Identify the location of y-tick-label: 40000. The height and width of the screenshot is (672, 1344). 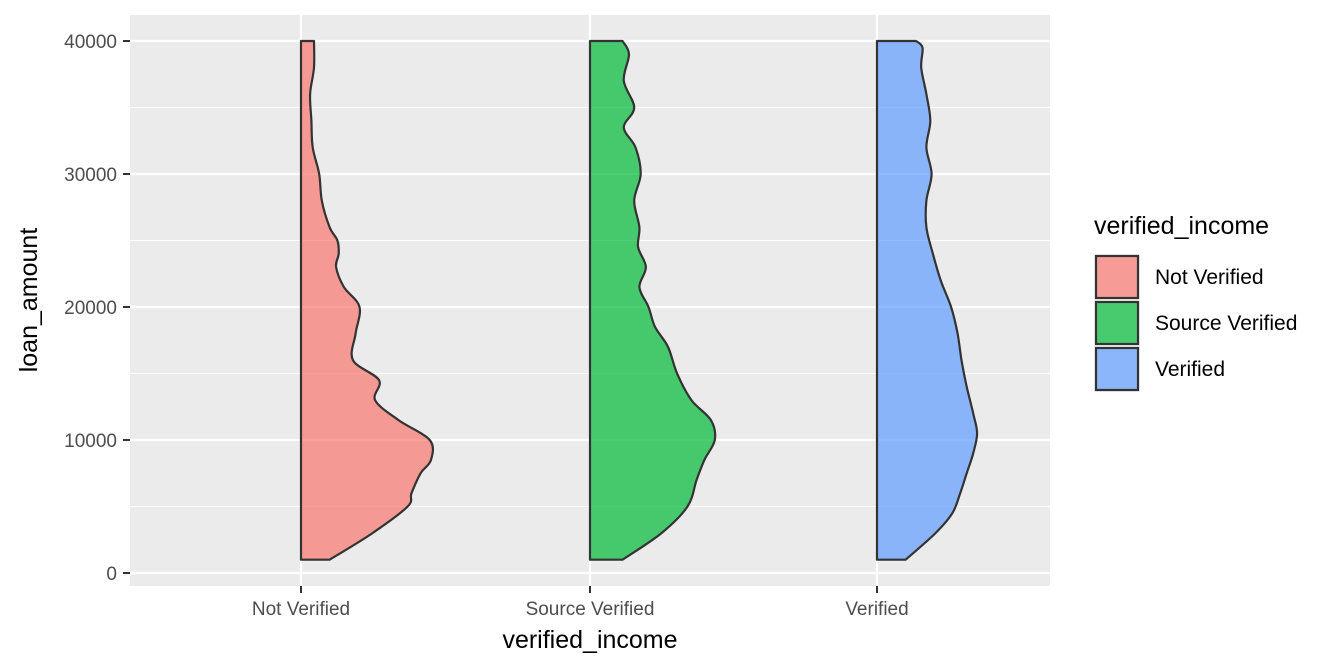
(90, 42).